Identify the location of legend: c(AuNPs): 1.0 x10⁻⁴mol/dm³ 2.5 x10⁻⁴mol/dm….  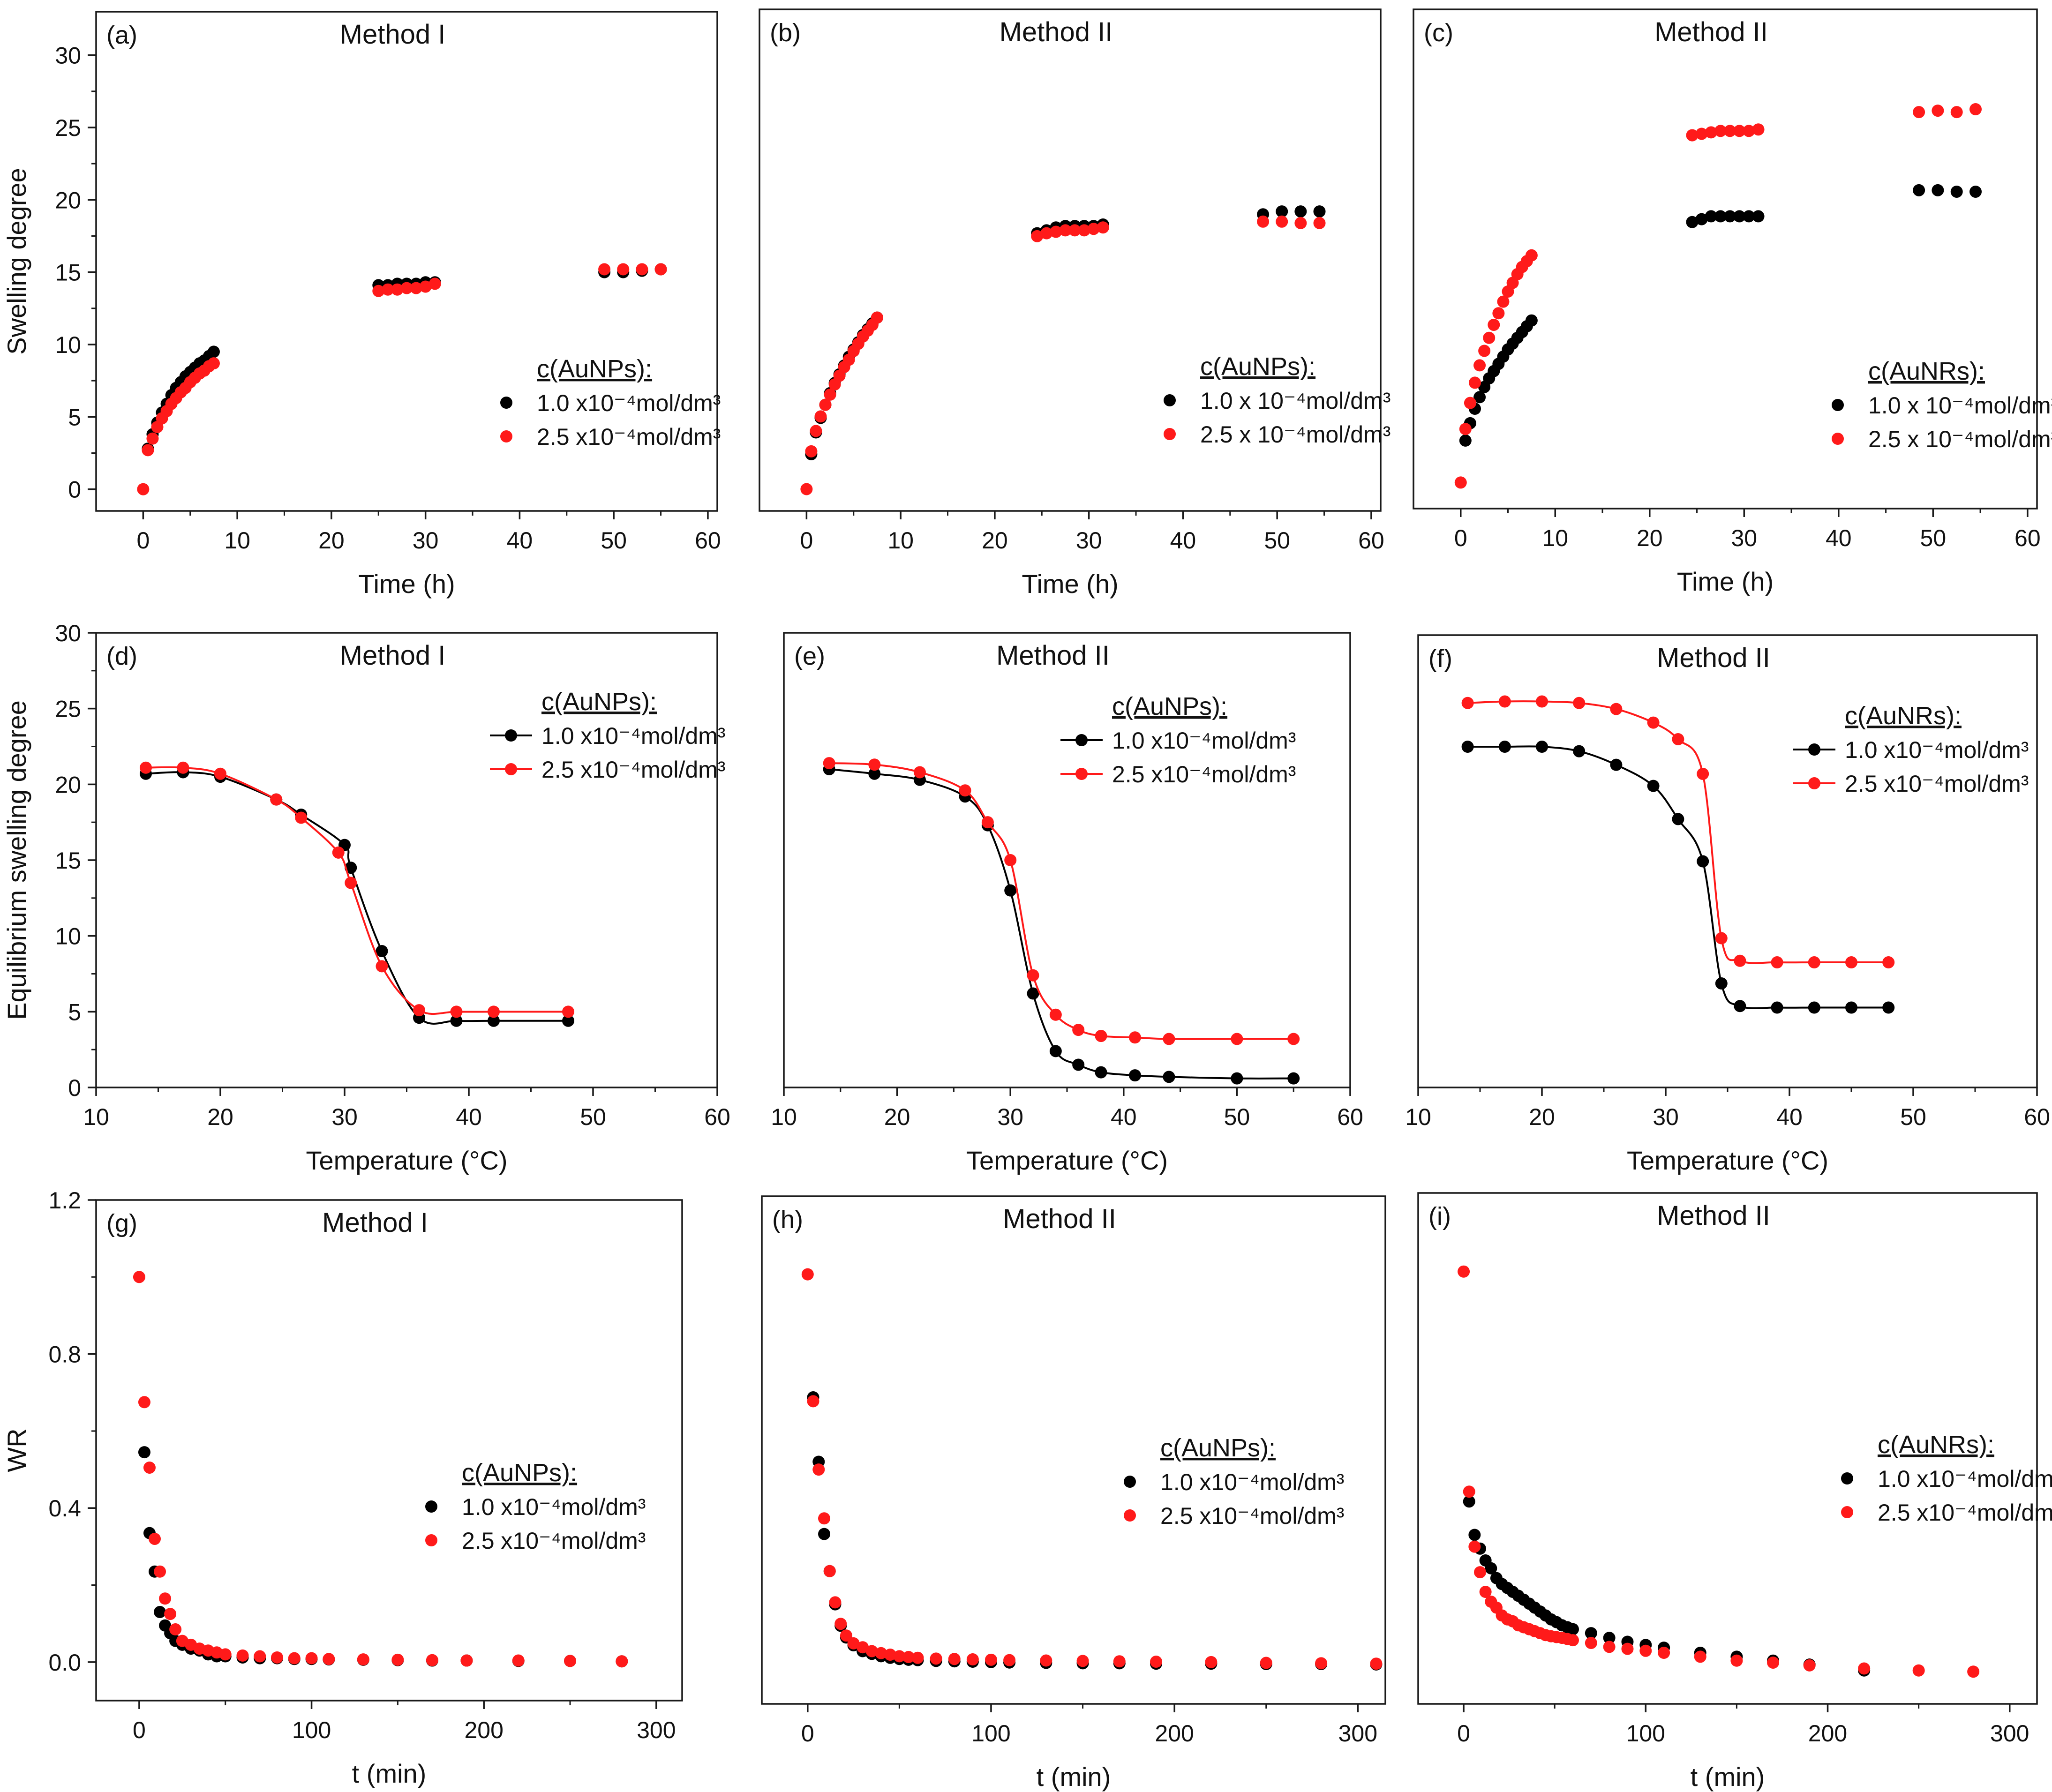
(1234, 1481).